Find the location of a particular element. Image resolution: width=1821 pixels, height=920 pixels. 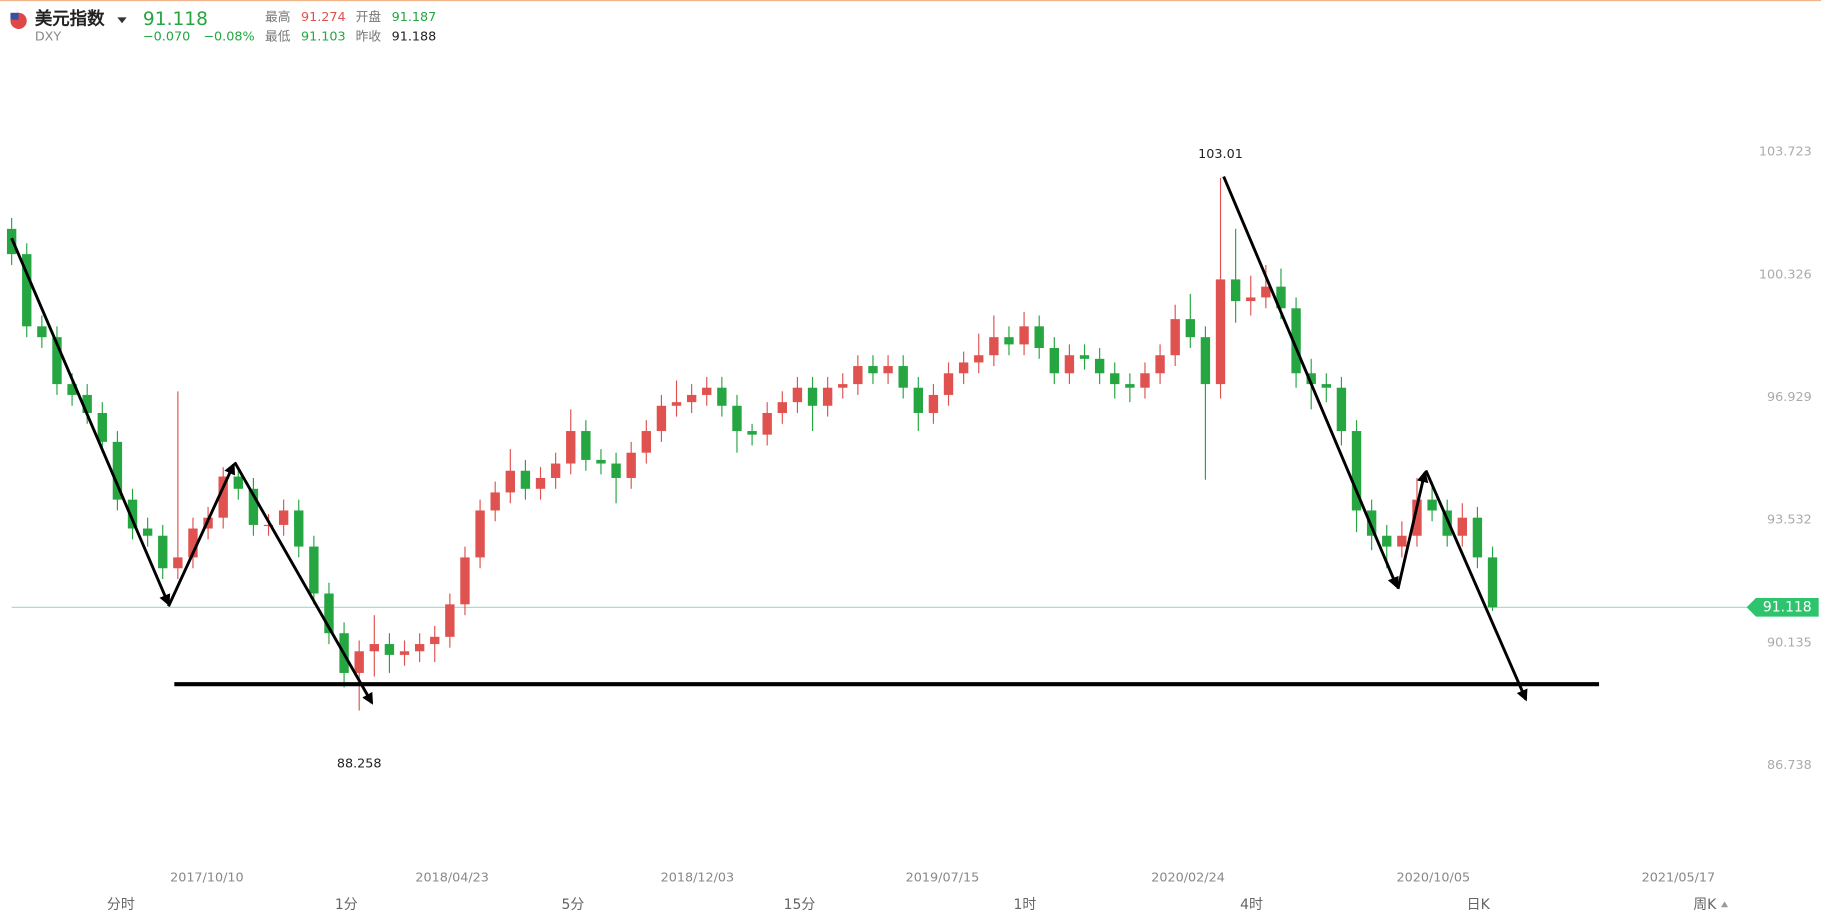

y-tick-label: 90.135 is located at coordinates (1789, 642).